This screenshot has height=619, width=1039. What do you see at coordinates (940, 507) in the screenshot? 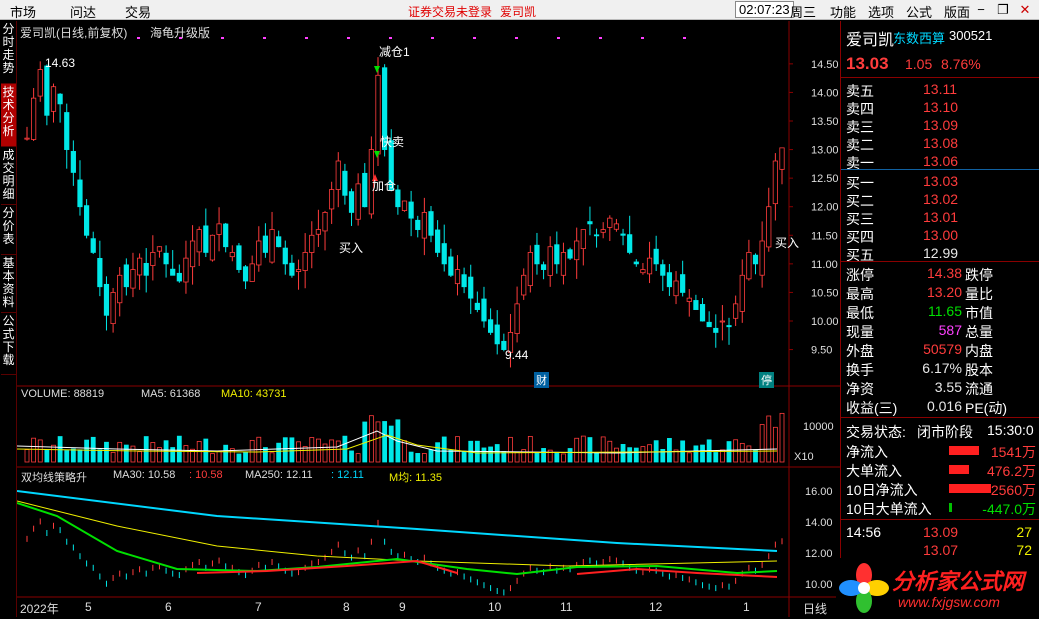
I see `flow-row: 10日大单流入 -447.0万` at bounding box center [940, 507].